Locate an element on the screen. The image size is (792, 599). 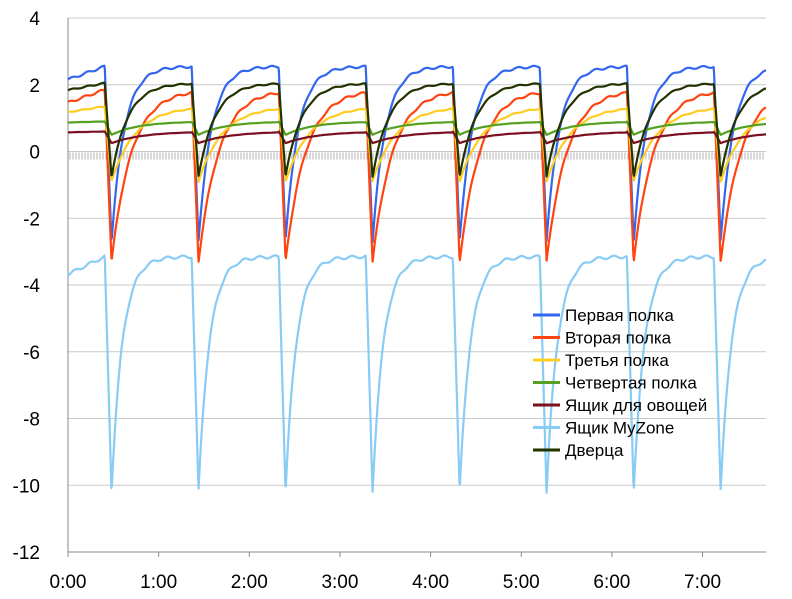
legend-label: Четвертая полка is located at coordinates (631, 383).